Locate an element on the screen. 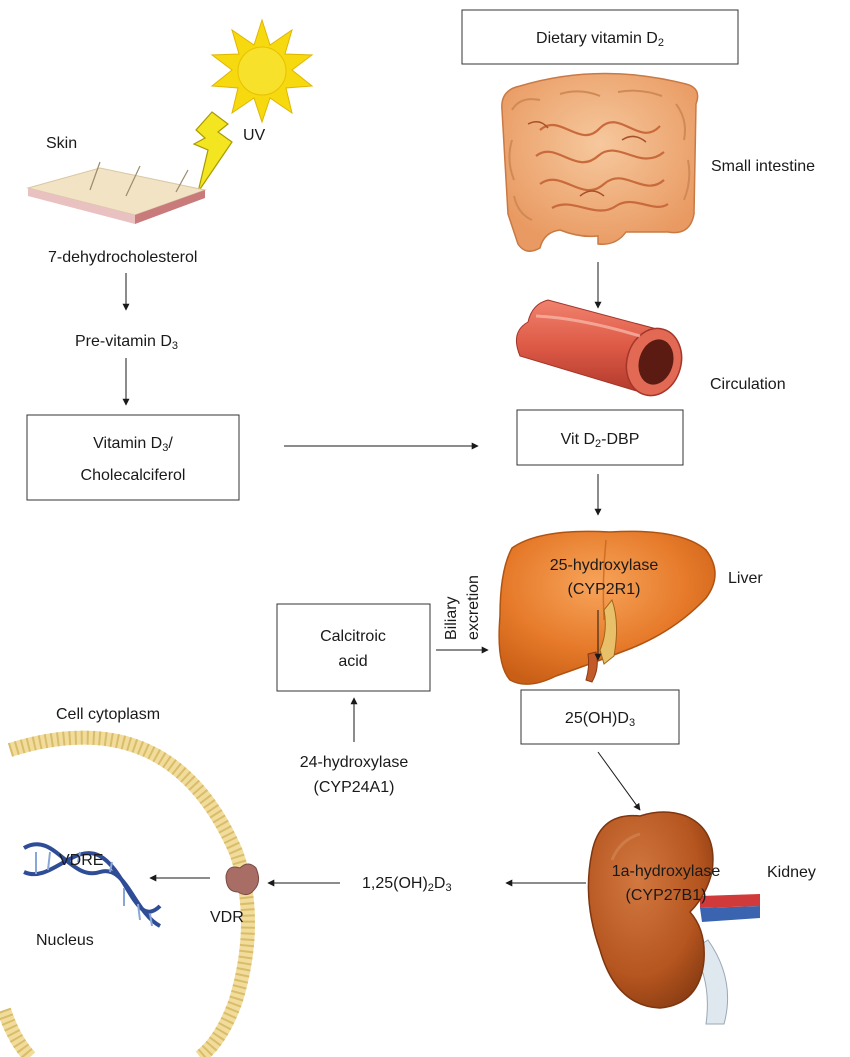 This screenshot has width=850, height=1057. uv-label: UV is located at coordinates (254, 135).